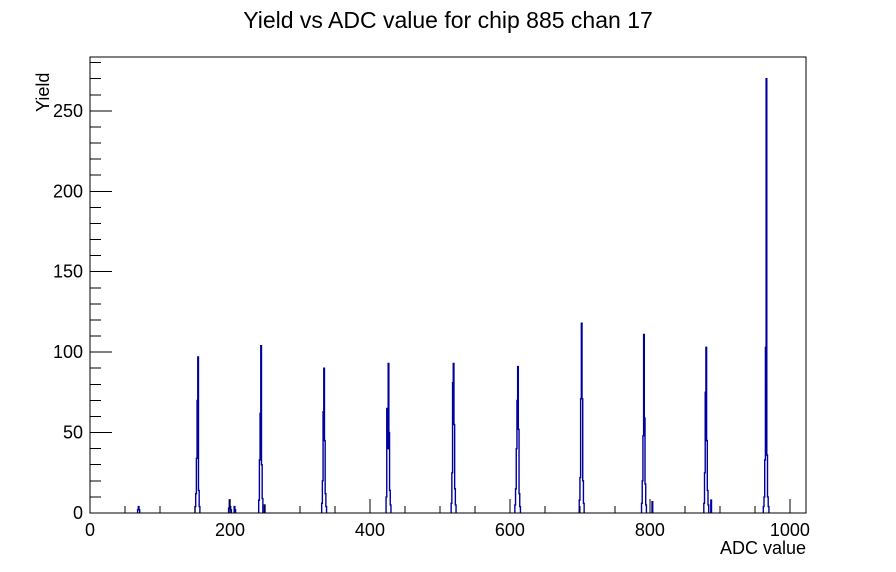  Describe the element at coordinates (510, 530) in the screenshot. I see `x-tick-label: 600` at that location.